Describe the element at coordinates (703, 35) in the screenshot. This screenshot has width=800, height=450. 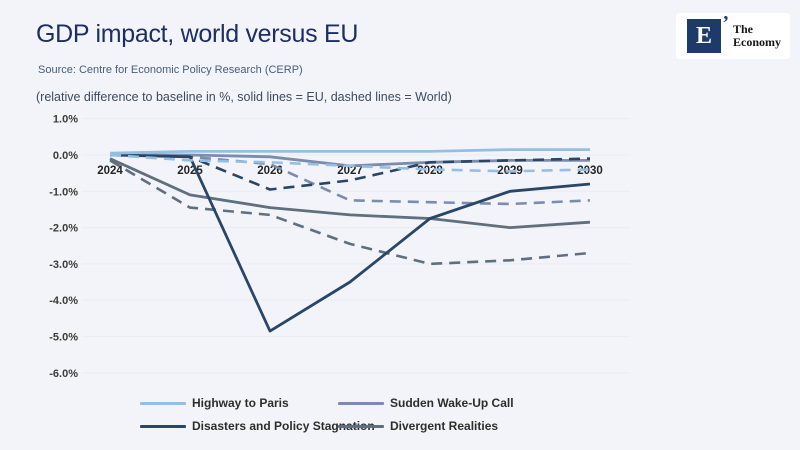
I see `logo-letter: E` at that location.